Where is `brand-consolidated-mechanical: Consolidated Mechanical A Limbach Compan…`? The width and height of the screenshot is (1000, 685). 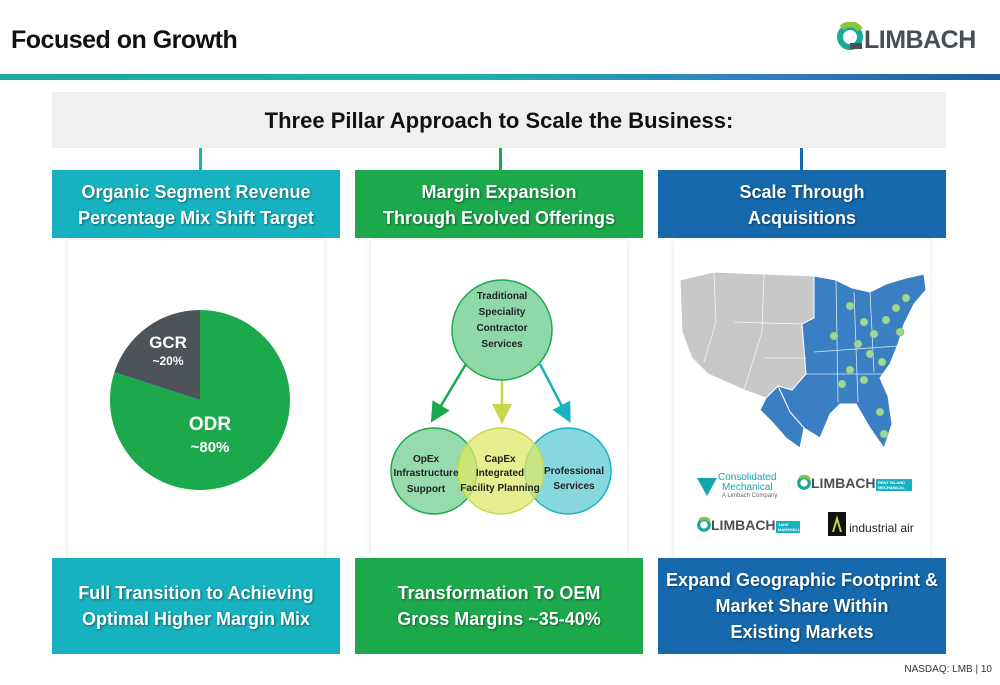 brand-consolidated-mechanical: Consolidated Mechanical A Limbach Compan… is located at coordinates (741, 487).